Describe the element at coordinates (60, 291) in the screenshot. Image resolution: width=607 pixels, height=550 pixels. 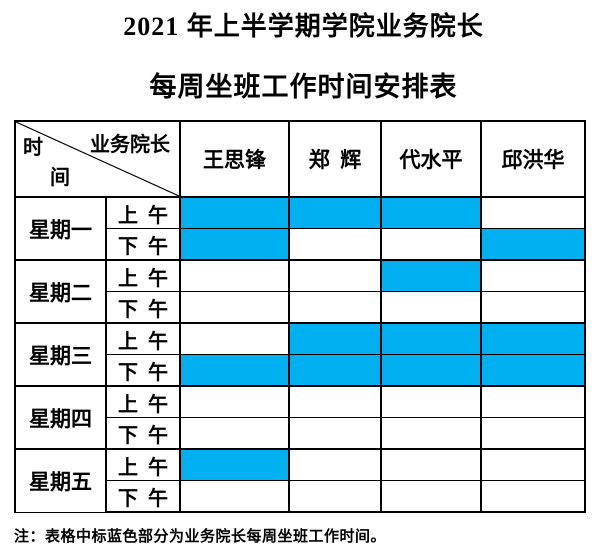
I see `day-label-cell: 星期二` at that location.